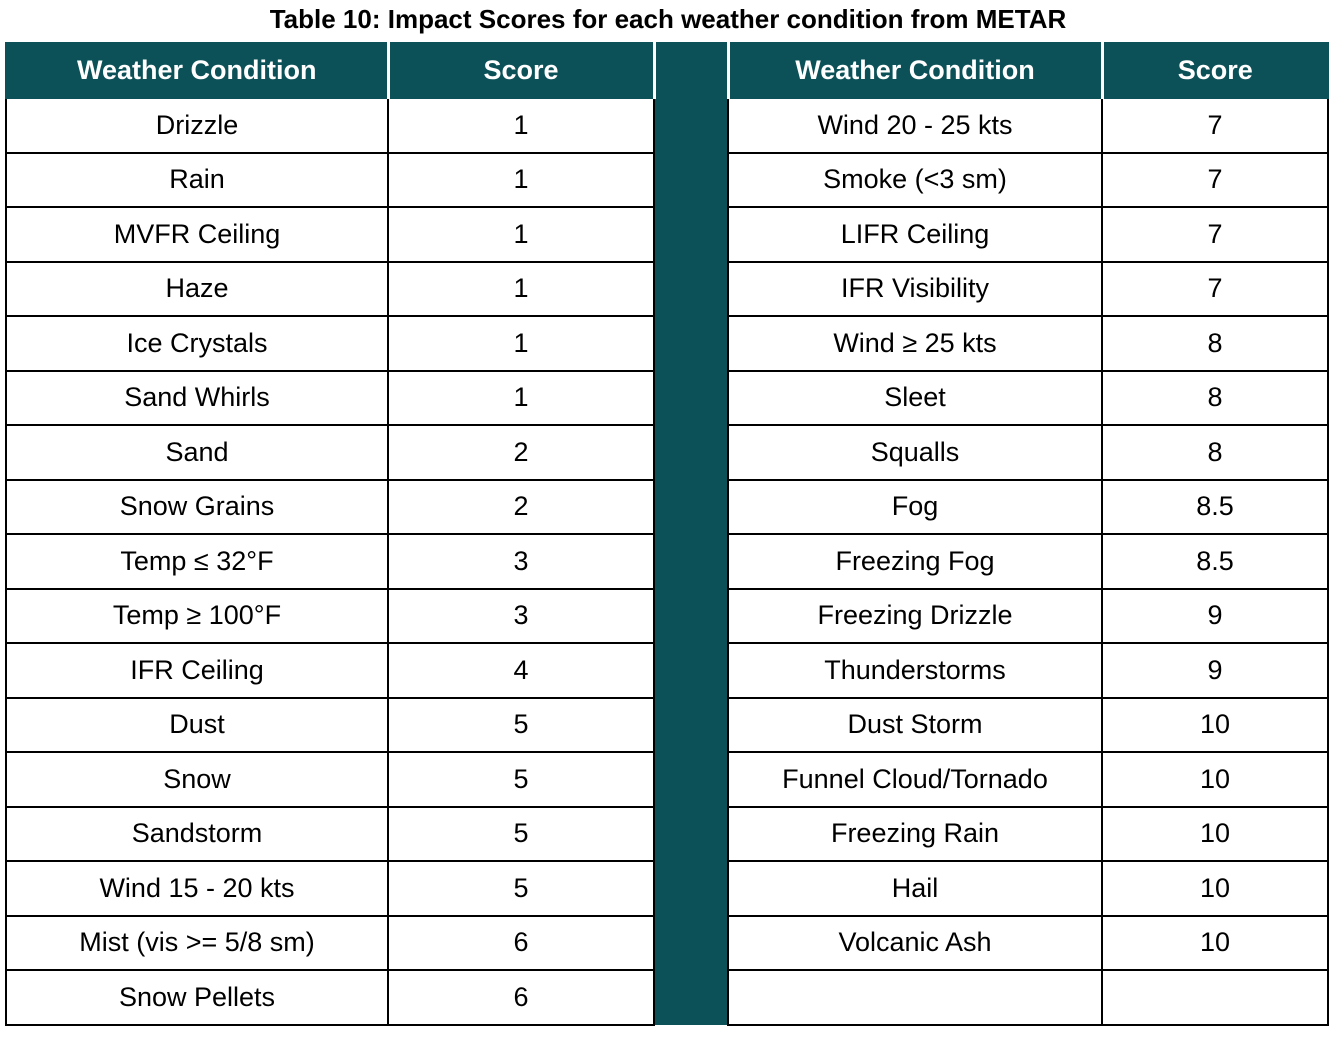 Image resolution: width=1336 pixels, height=1037 pixels. Describe the element at coordinates (197, 125) in the screenshot. I see `left-condition-cell: Drizzle` at that location.